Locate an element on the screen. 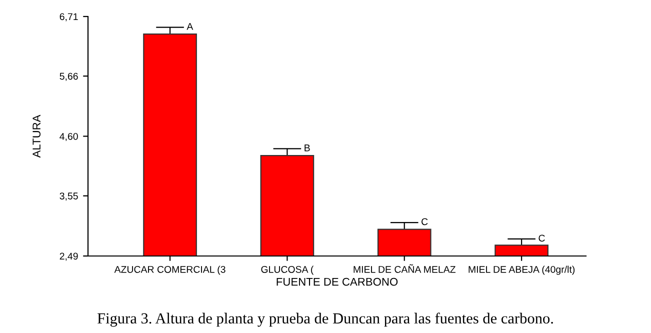  annotation: A is located at coordinates (190, 26).